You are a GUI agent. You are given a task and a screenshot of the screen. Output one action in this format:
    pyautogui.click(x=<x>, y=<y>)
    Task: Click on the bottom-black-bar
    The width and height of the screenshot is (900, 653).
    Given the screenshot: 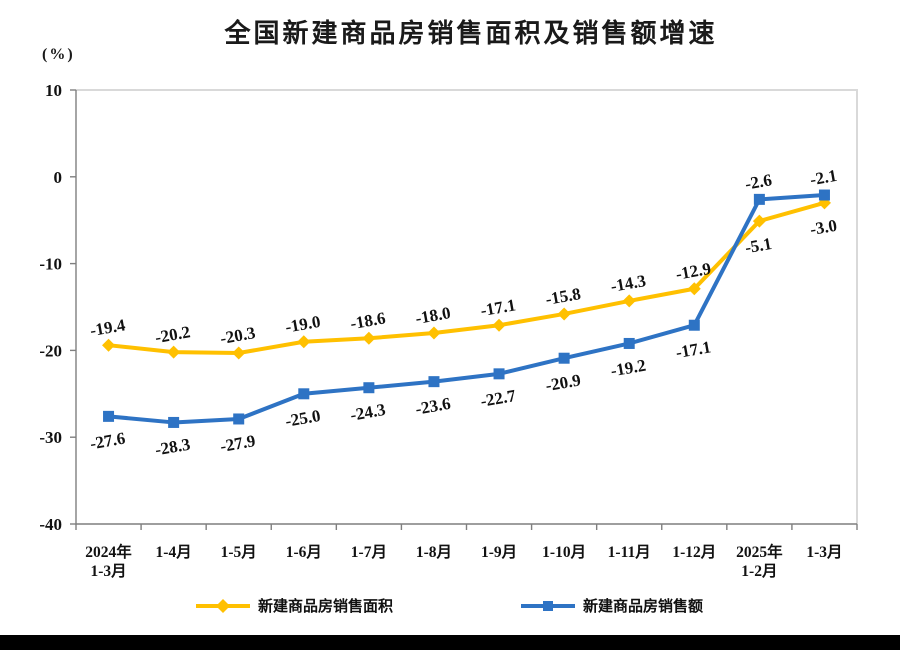 What is the action you would take?
    pyautogui.click(x=450, y=642)
    